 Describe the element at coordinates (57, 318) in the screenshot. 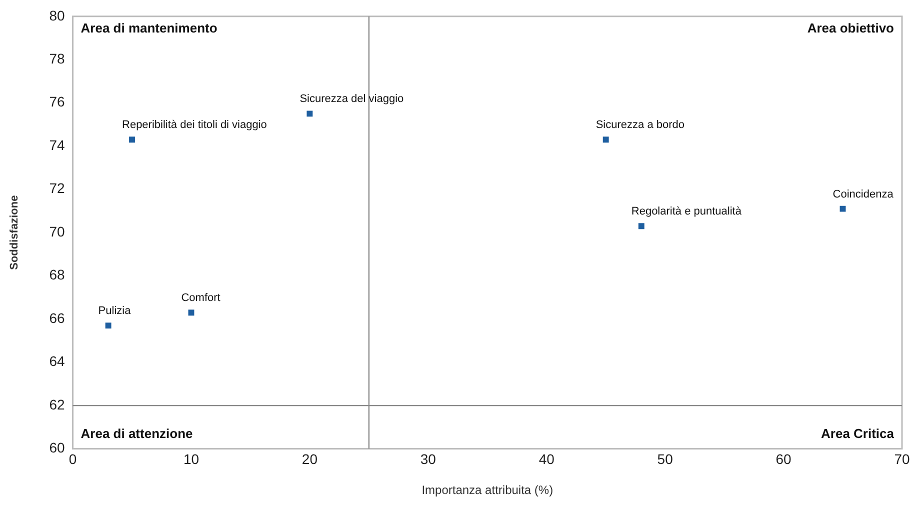

I see `y-tick-label: 66` at that location.